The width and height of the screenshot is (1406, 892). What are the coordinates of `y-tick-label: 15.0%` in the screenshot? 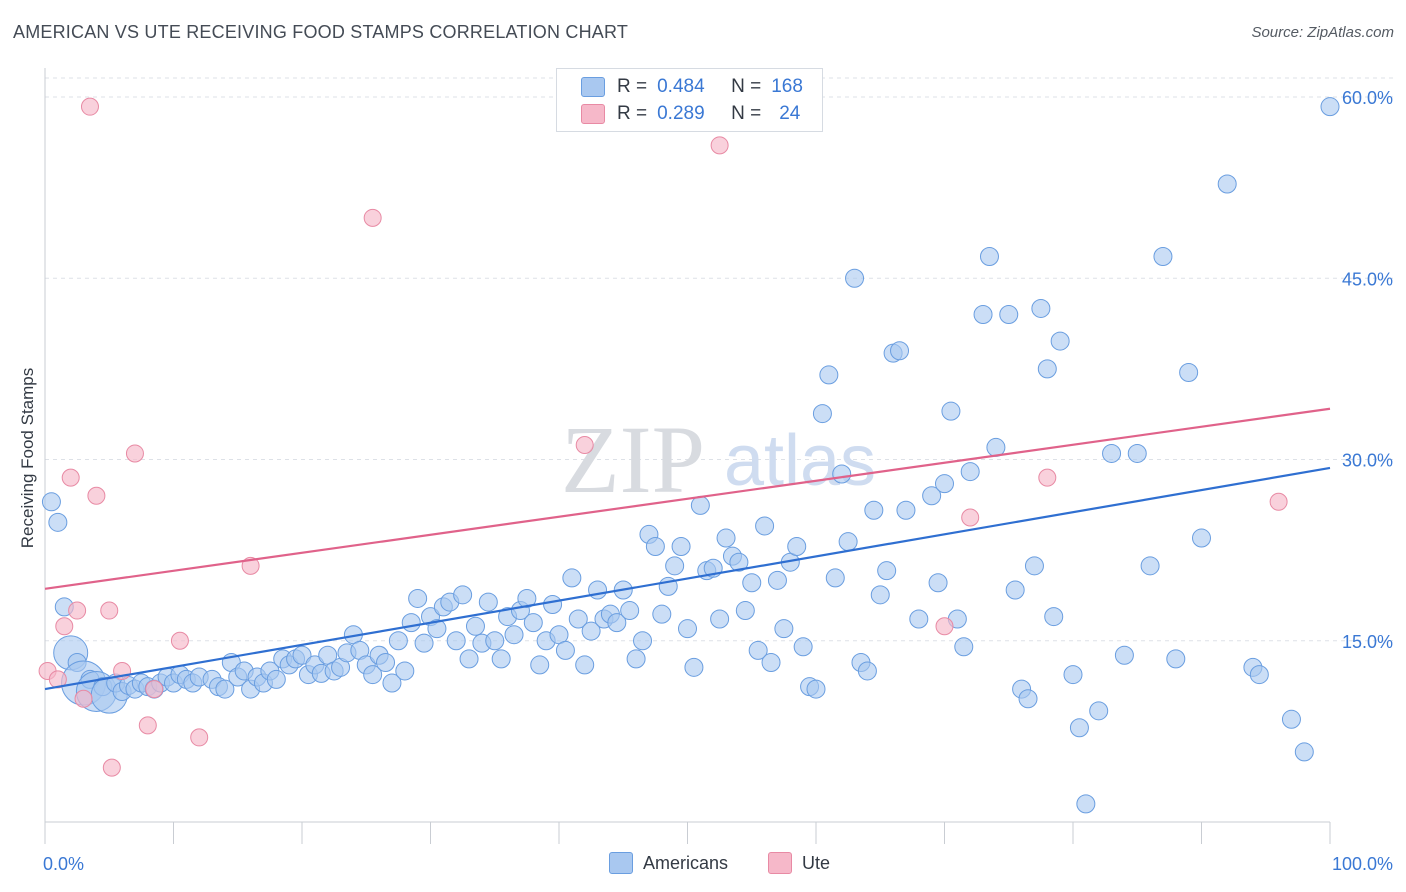 It's located at (1367, 642).